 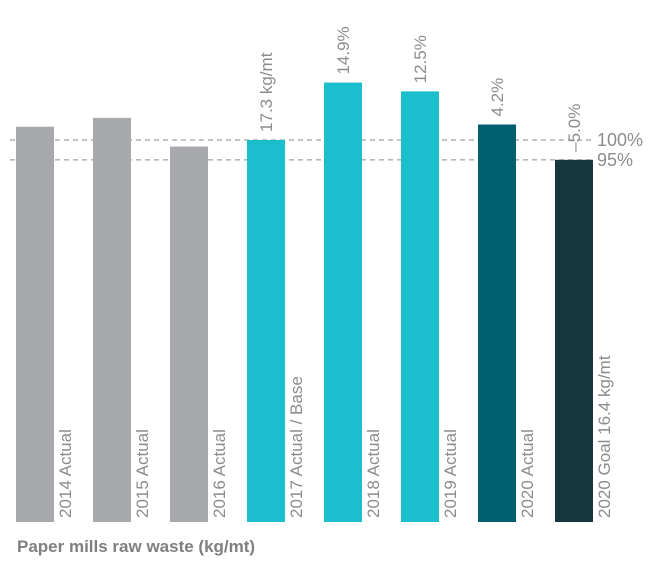 What do you see at coordinates (420, 59) in the screenshot?
I see `value-label-5: 12.5%` at bounding box center [420, 59].